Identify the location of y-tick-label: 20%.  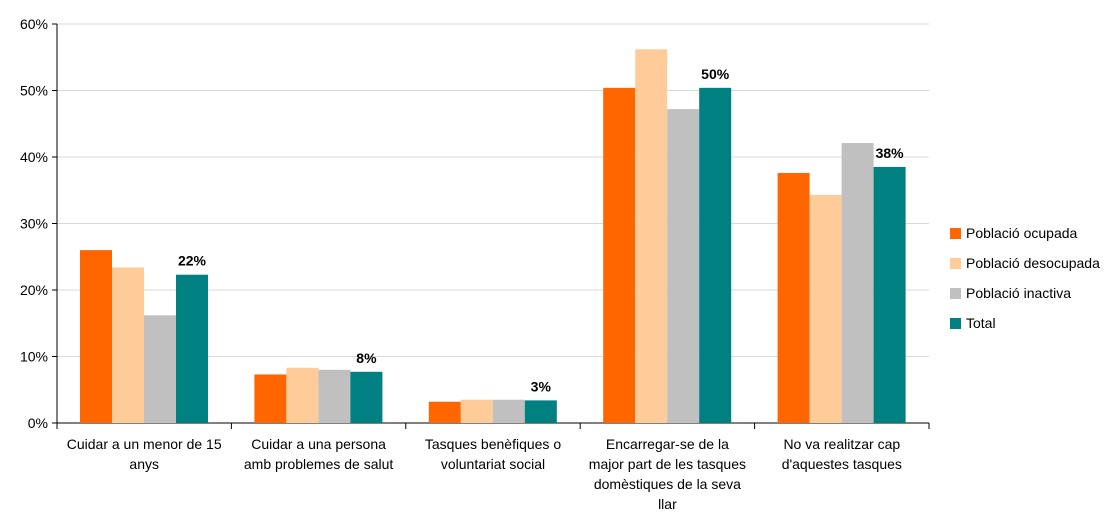
(34, 290).